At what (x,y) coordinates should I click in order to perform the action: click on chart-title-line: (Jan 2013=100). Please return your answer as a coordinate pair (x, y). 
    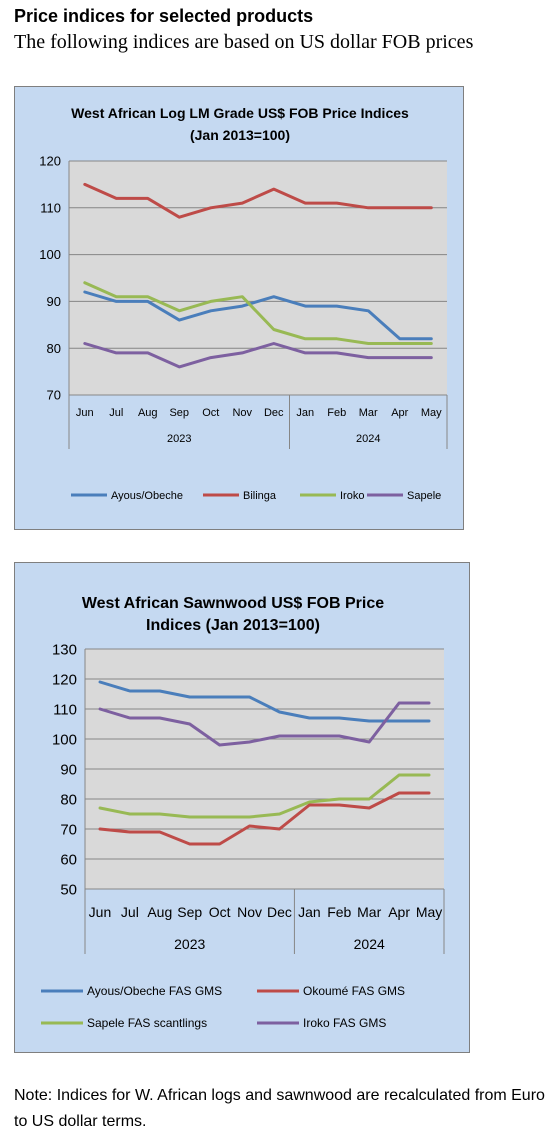
    Looking at the image, I should click on (240, 135).